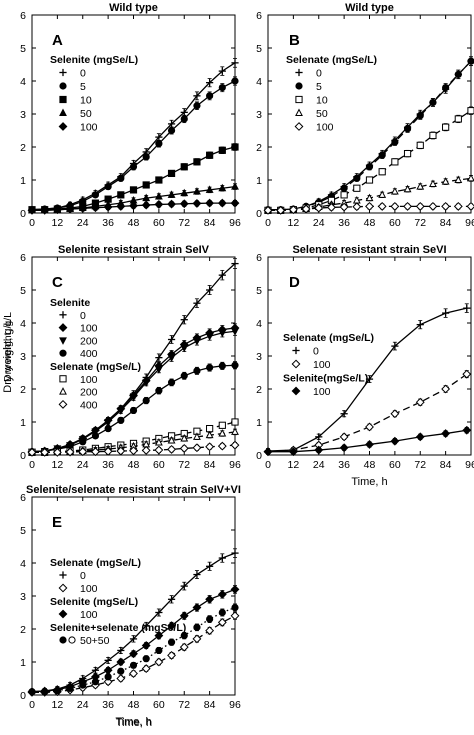 The image size is (474, 735). Describe the element at coordinates (222, 425) in the screenshot. I see `panel-c-series-4-point` at that location.